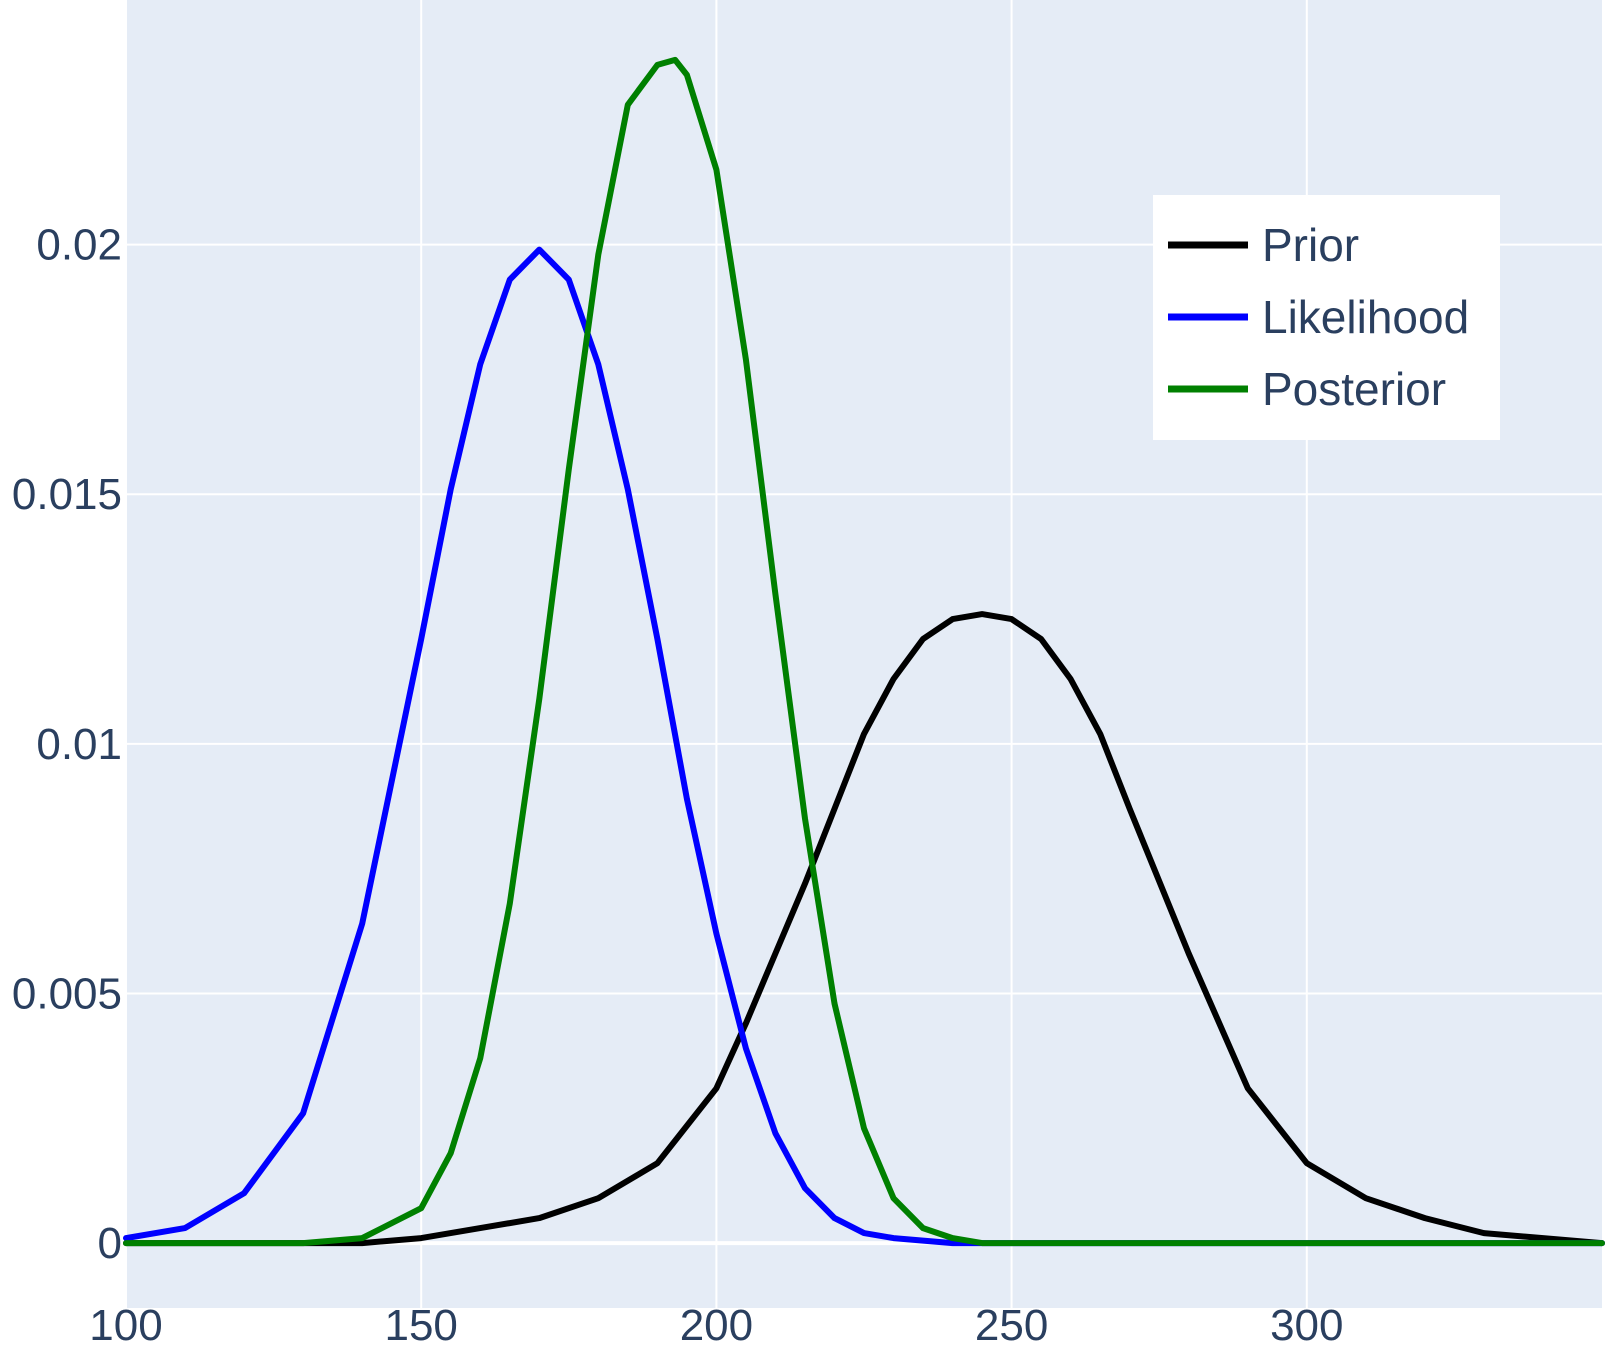 The height and width of the screenshot is (1350, 1620). Describe the element at coordinates (67, 494) in the screenshot. I see `y-tick-label: 0.015` at that location.